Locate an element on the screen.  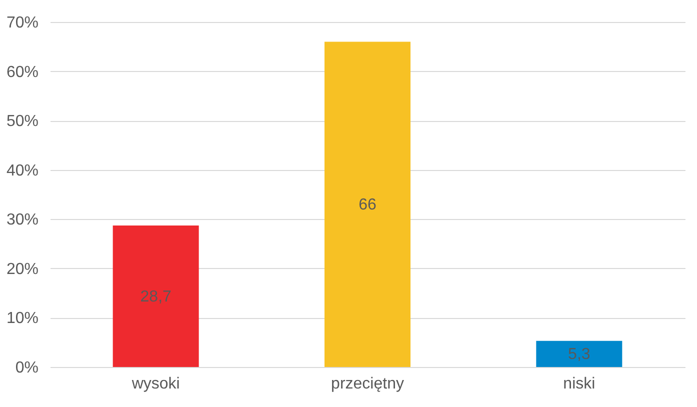
x-tick-label: niski is located at coordinates (579, 384).